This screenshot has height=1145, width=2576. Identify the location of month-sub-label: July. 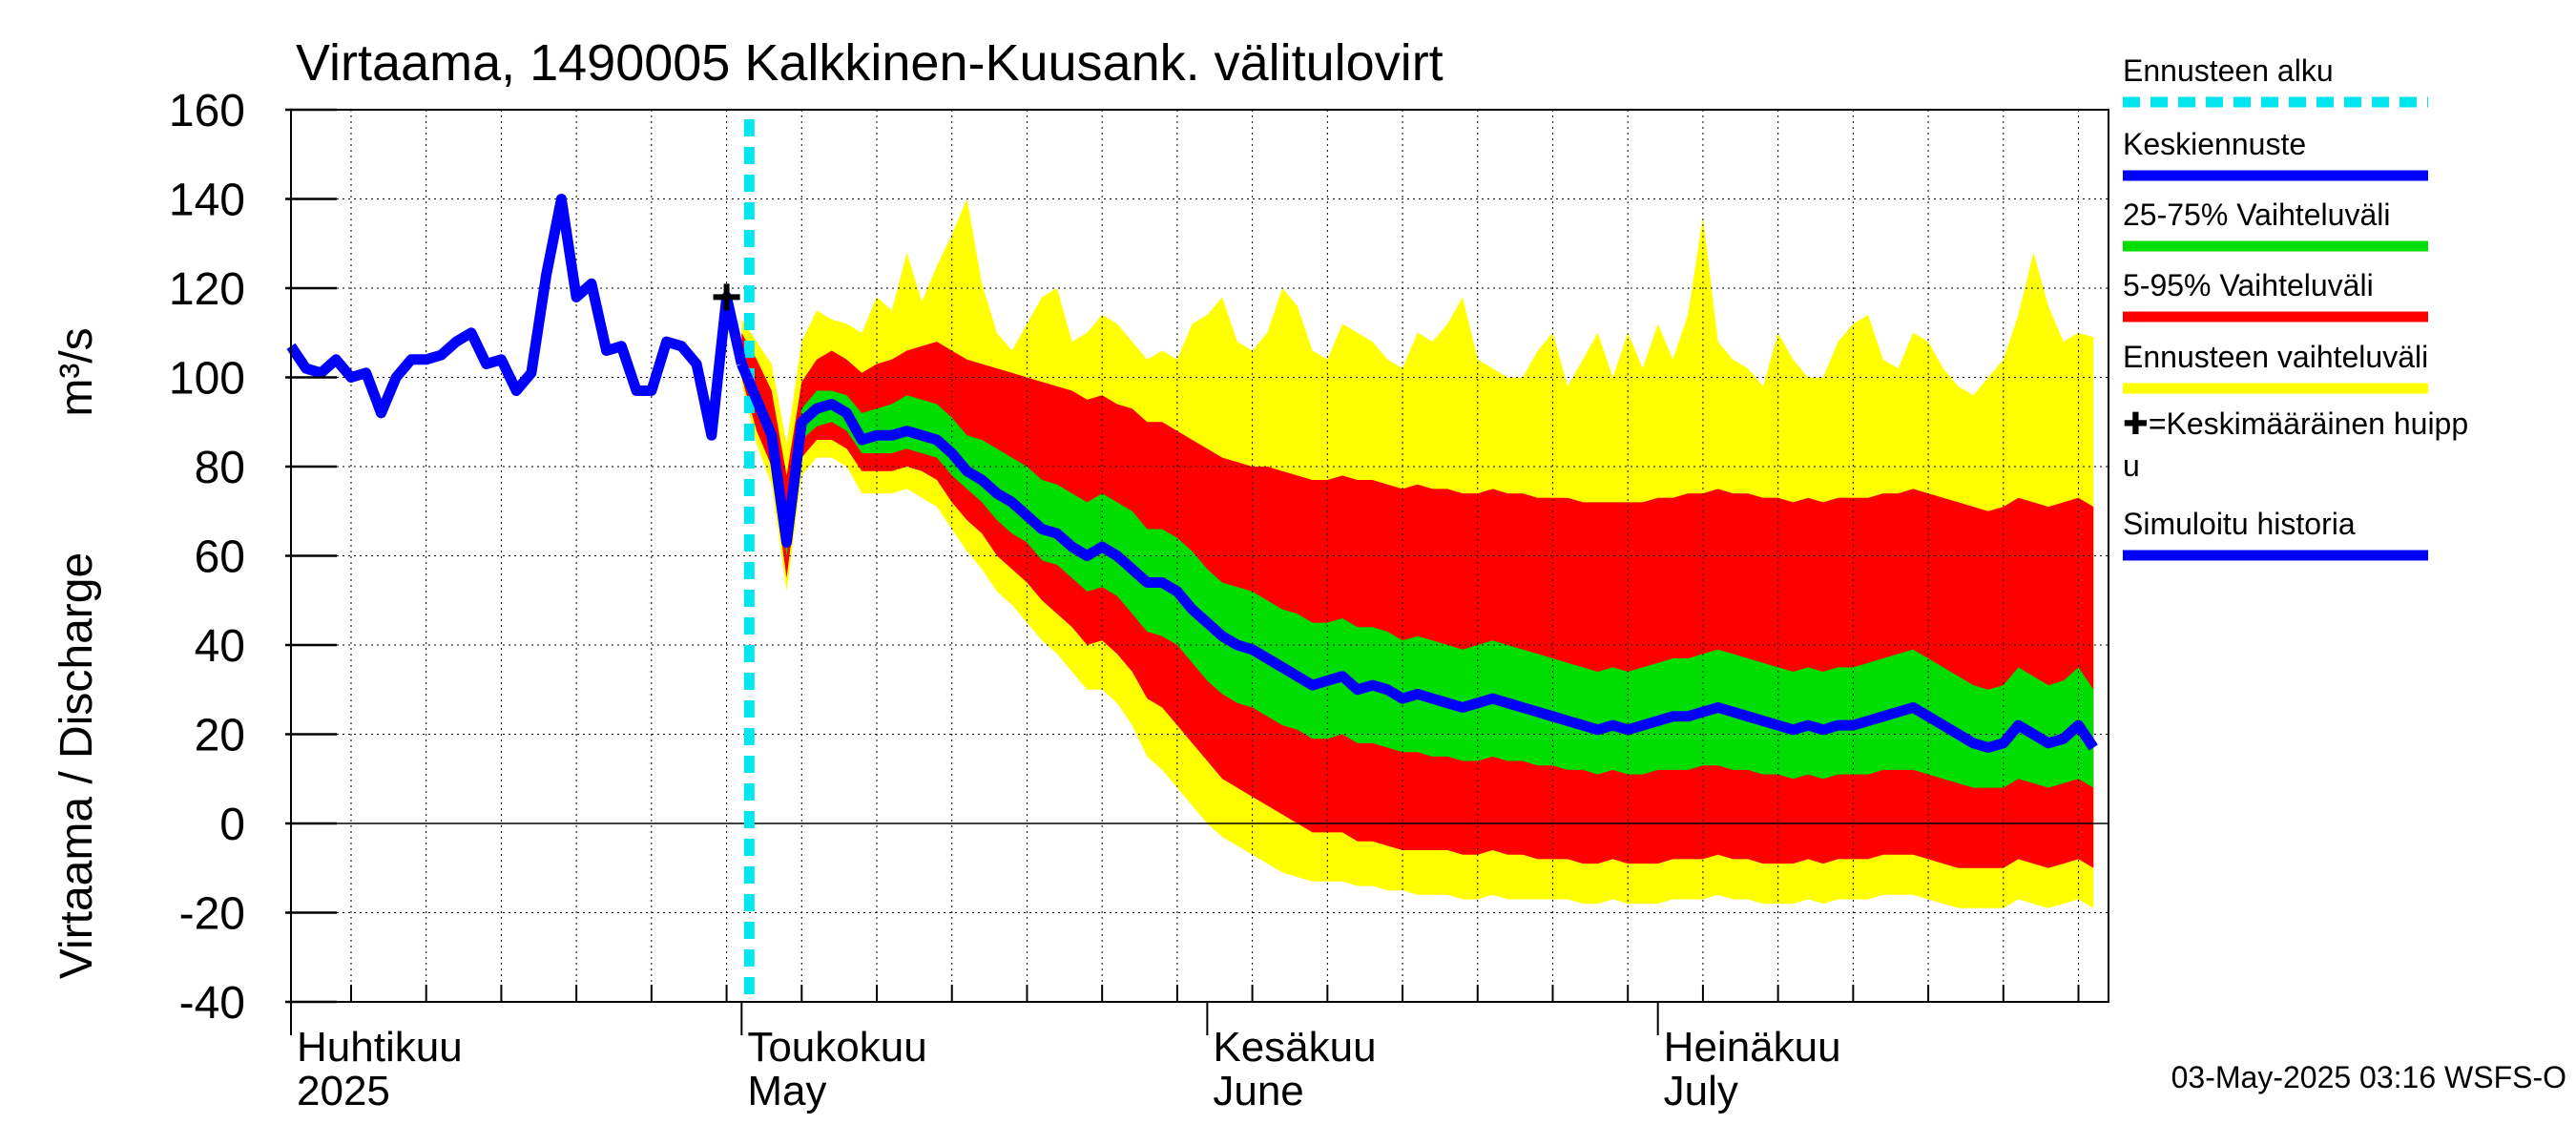
(1701, 1091).